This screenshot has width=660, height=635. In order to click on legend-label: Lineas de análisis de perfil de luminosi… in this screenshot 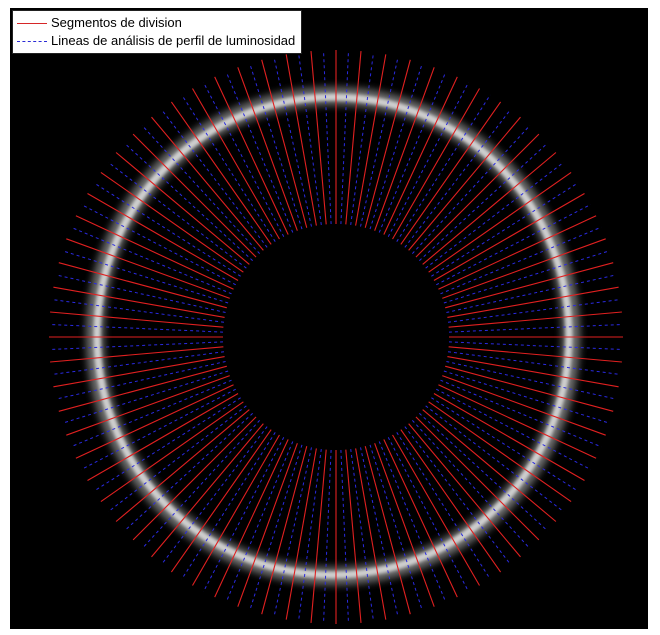, I will do `click(173, 40)`.